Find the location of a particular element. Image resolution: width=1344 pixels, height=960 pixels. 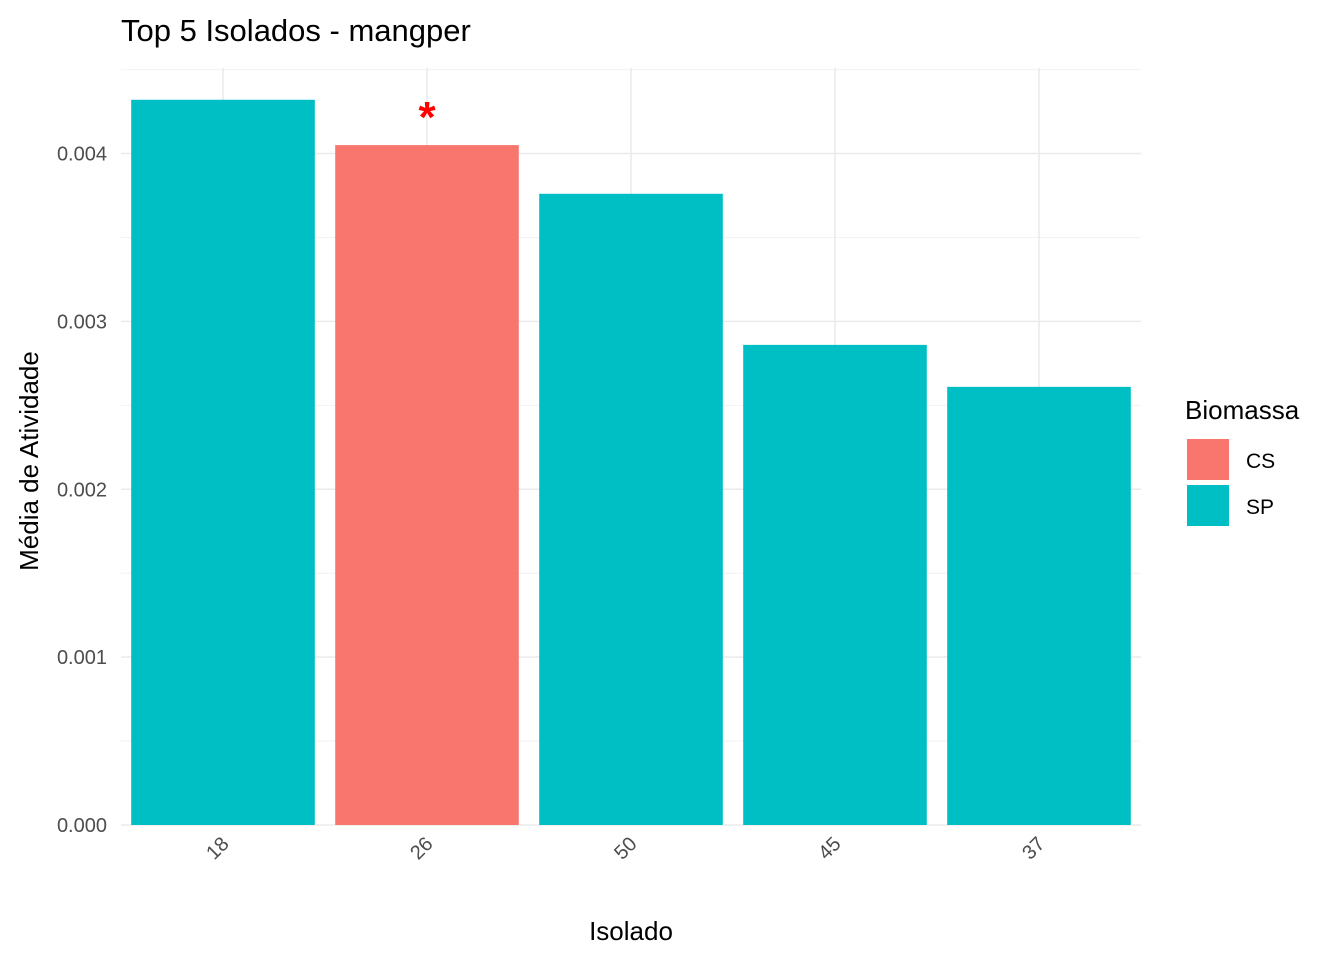

y-tick-labels: 0.000 0.001 0.002 0.003 0.004 is located at coordinates (82, 491).